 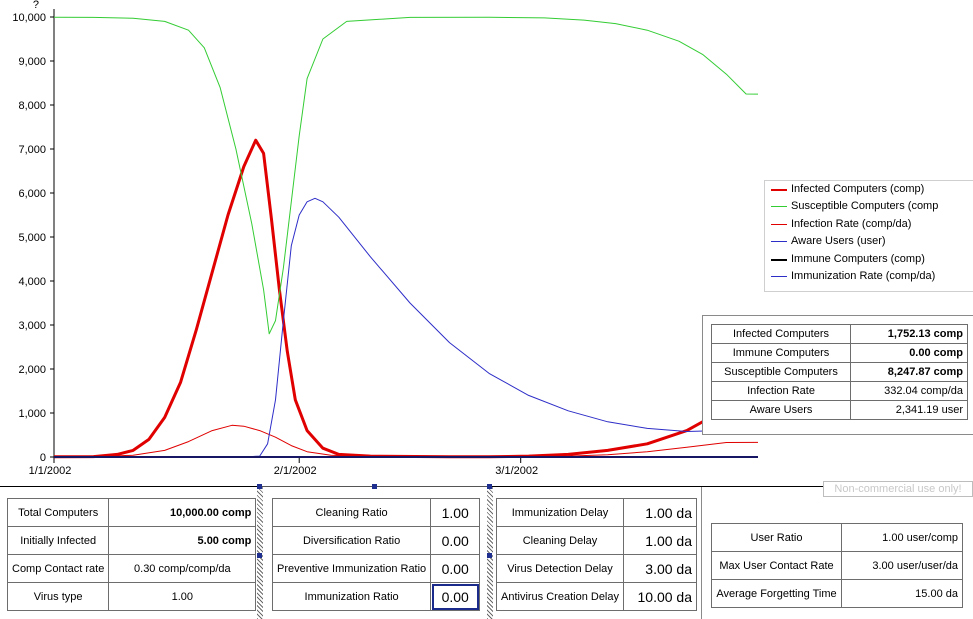 What do you see at coordinates (776, 593) in the screenshot?
I see `parameter-label: Average Forgetting Time` at bounding box center [776, 593].